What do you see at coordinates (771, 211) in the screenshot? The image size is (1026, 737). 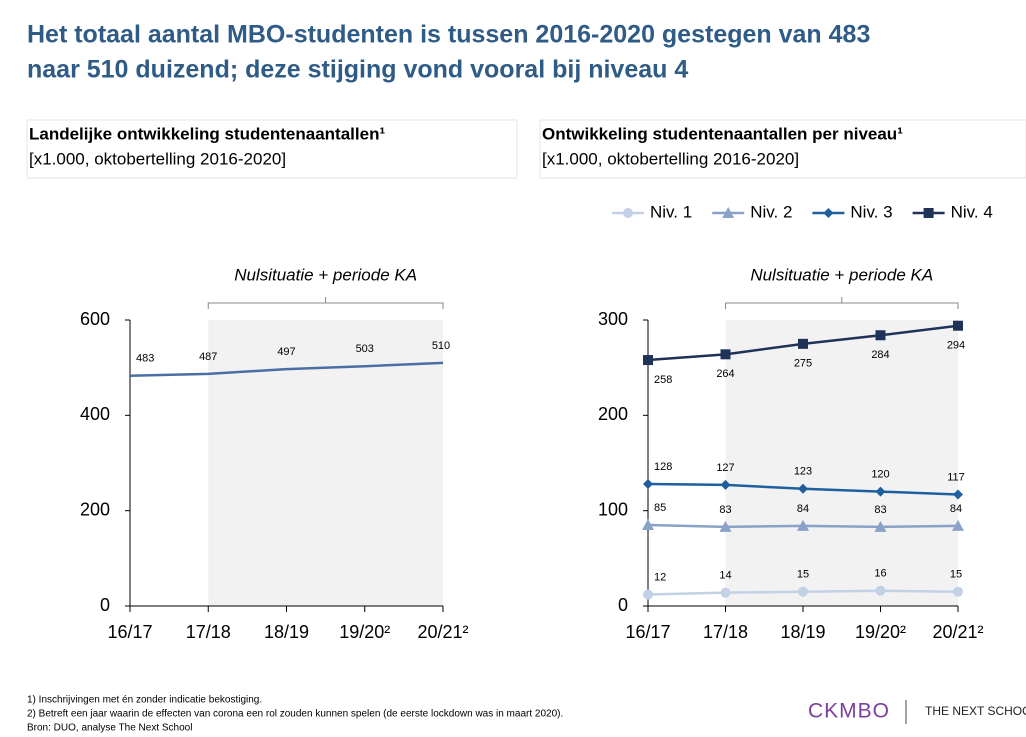 I see `legend-label: Niv. 2` at bounding box center [771, 211].